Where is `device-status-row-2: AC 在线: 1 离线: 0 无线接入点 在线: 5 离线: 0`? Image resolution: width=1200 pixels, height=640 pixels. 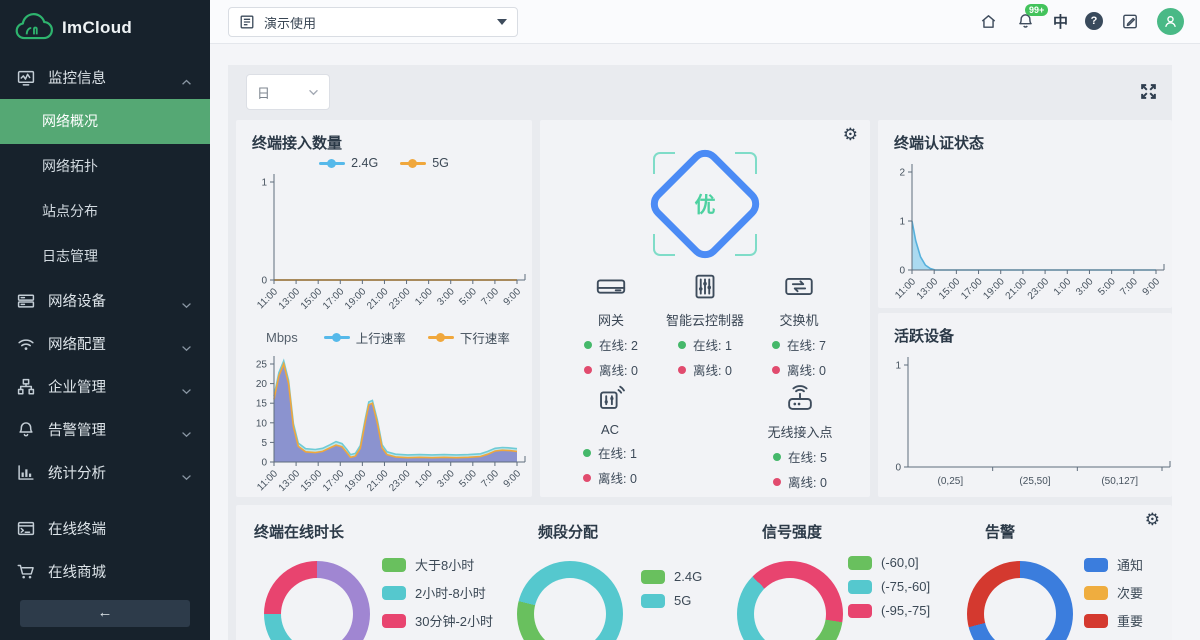 device-status-row-2: AC 在线: 1 离线: 0 无线接入点 在线: 5 离线: 0 is located at coordinates (705, 436).